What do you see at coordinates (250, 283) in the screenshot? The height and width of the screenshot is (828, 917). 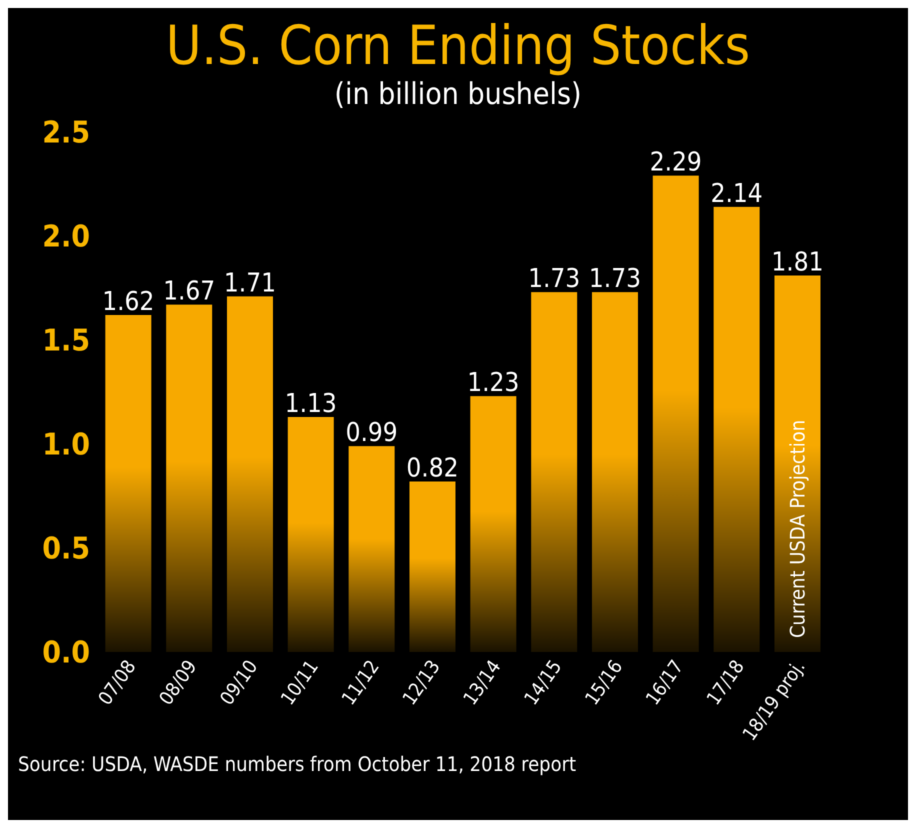 I see `data-label: 1.71` at bounding box center [250, 283].